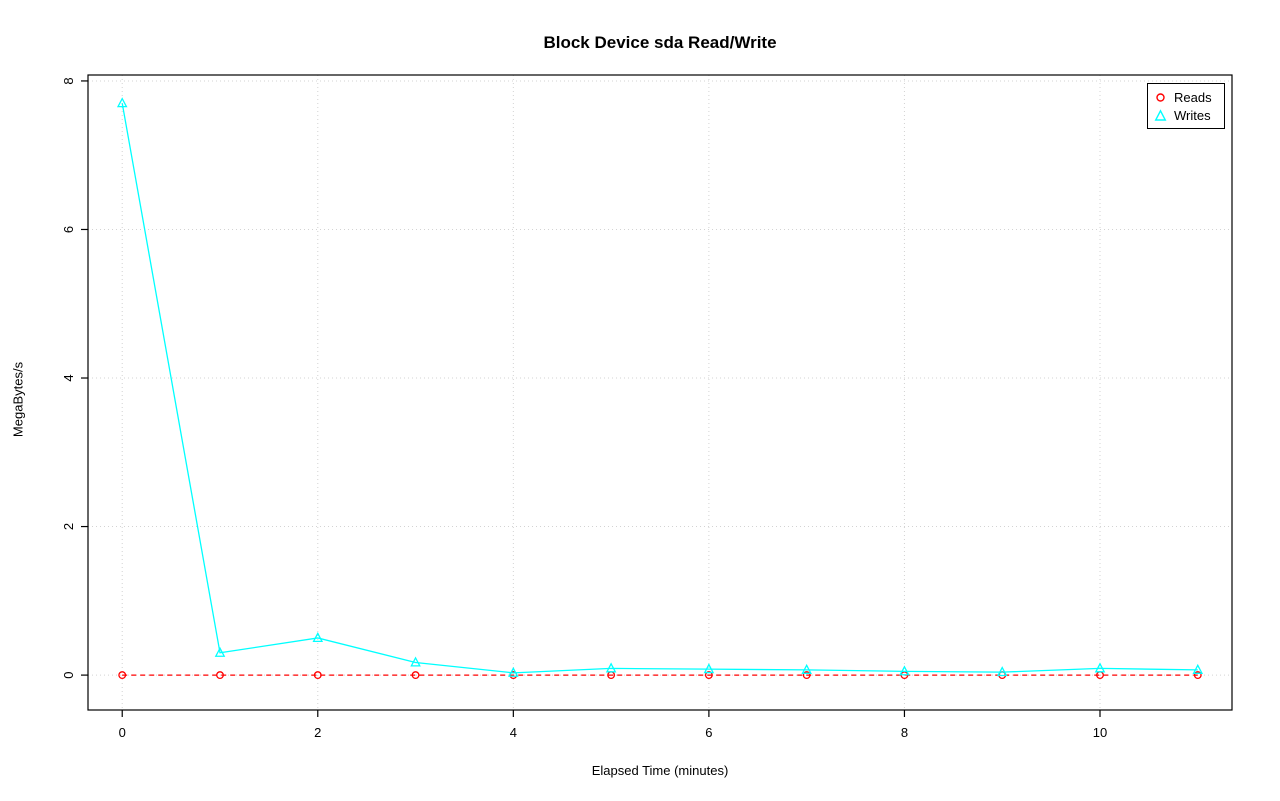  Describe the element at coordinates (1160, 114) in the screenshot. I see `writes-triangle-marker-icon` at that location.